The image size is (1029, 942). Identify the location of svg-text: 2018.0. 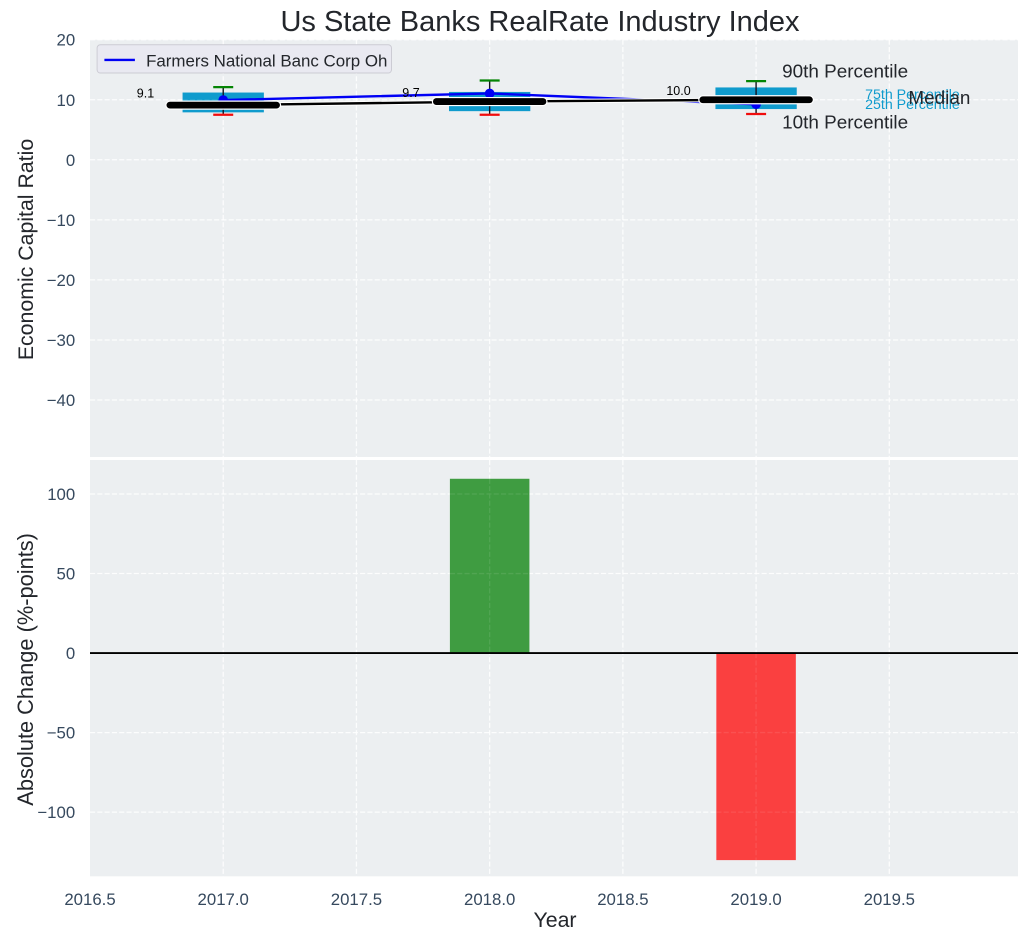
(489, 899).